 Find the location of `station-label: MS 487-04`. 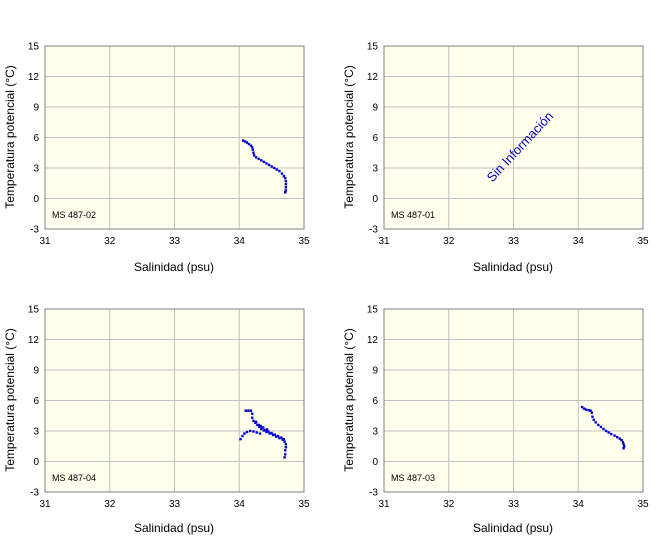

station-label: MS 487-04 is located at coordinates (74, 478).